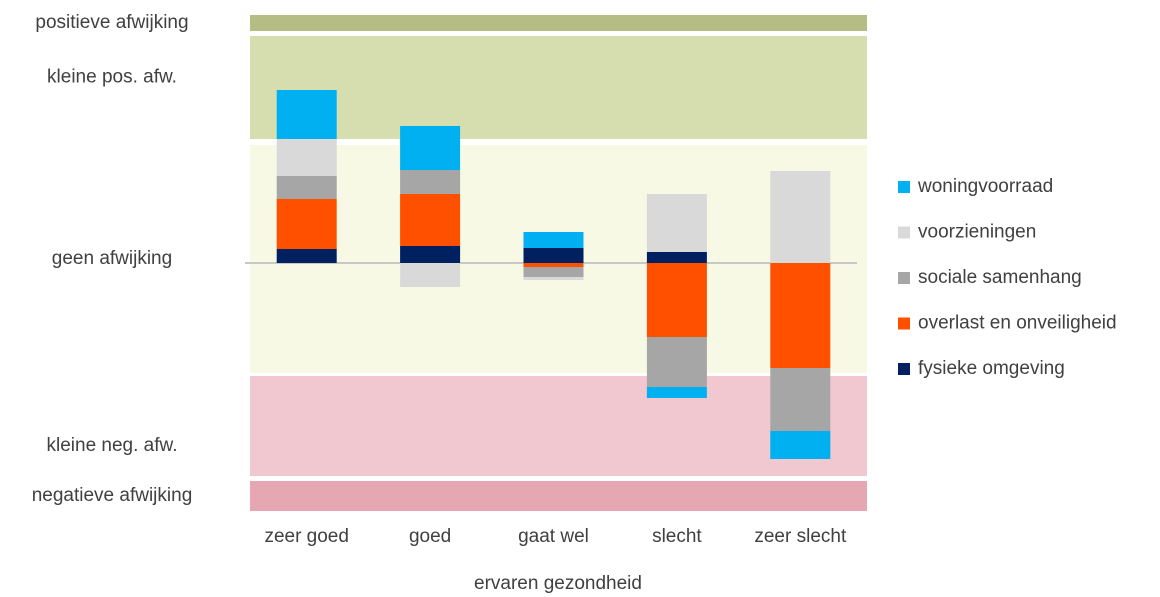 This screenshot has height=597, width=1160. I want to click on x-tick-label: zeer slecht, so click(800, 536).